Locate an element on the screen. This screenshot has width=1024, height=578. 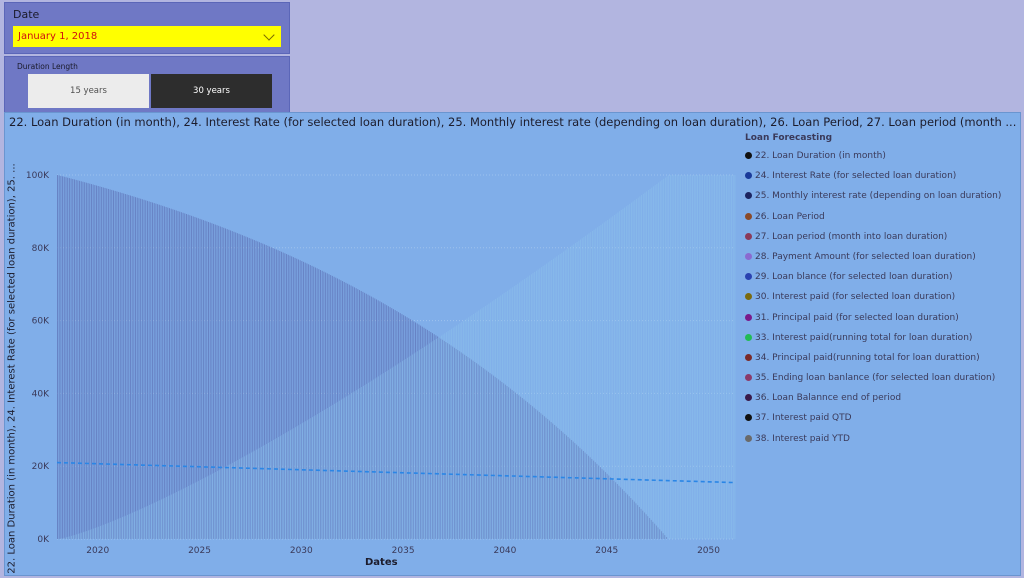
legend-item: 36. Loan Balannce end of period is located at coordinates (882, 398).